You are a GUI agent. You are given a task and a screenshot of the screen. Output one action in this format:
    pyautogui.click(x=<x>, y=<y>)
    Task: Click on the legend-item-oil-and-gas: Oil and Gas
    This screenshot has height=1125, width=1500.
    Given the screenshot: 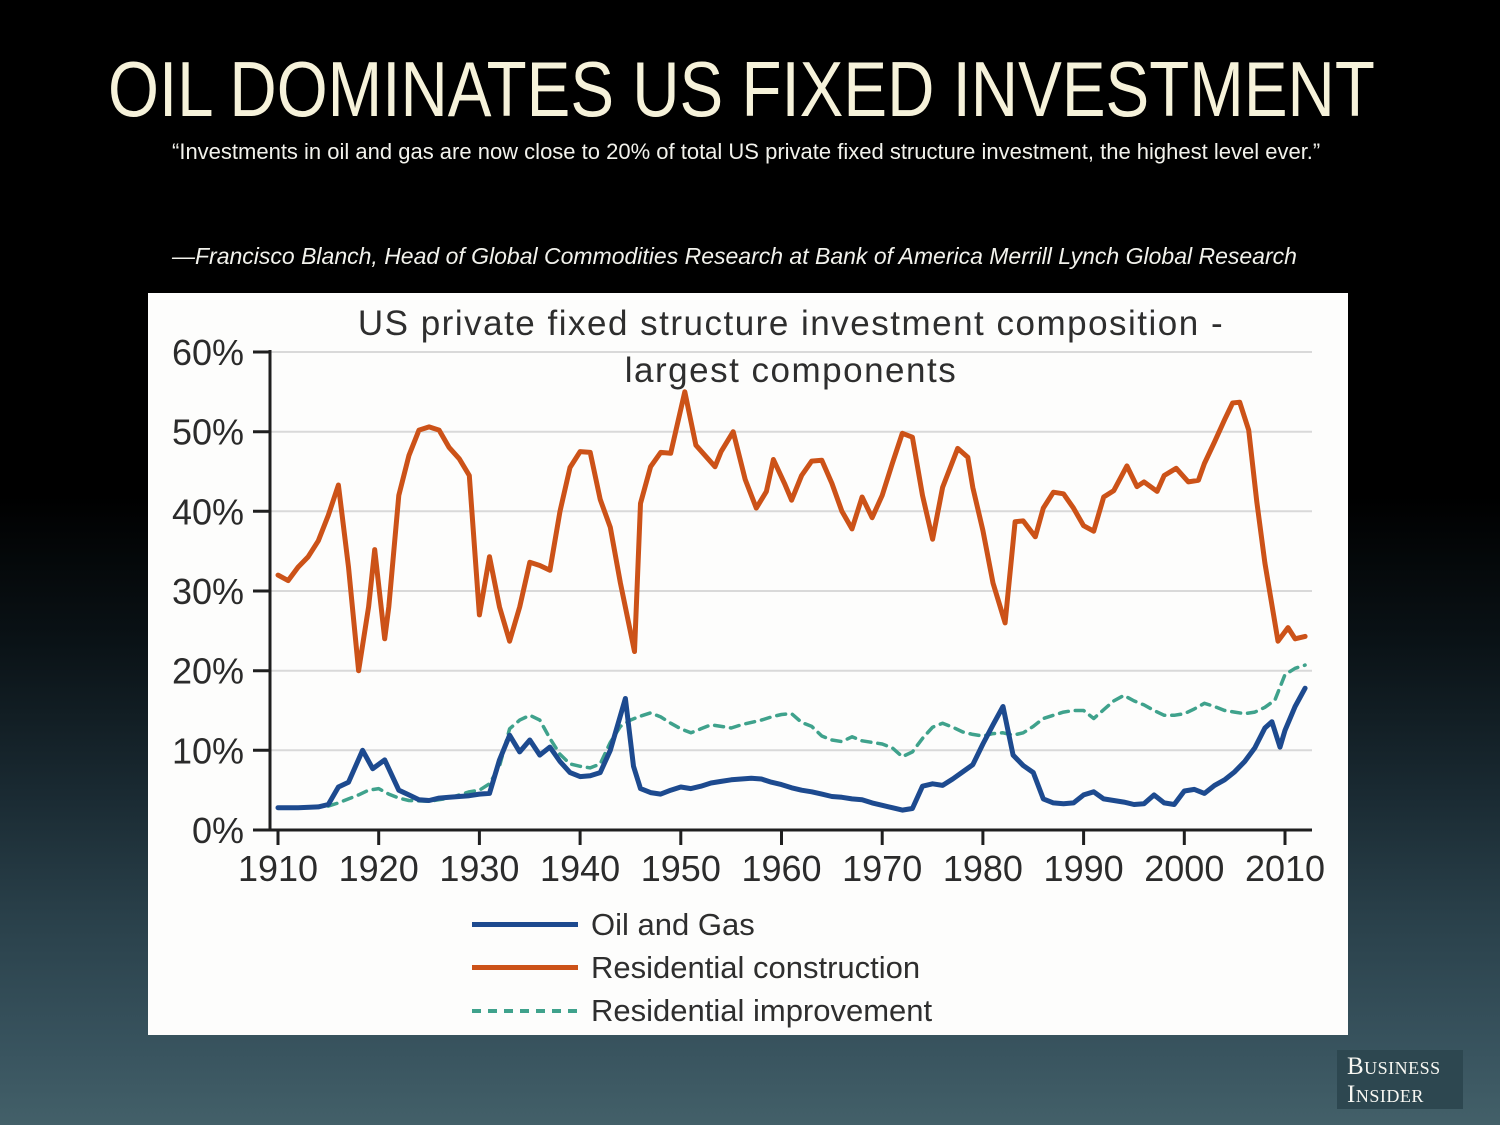 What is the action you would take?
    pyautogui.click(x=702, y=924)
    